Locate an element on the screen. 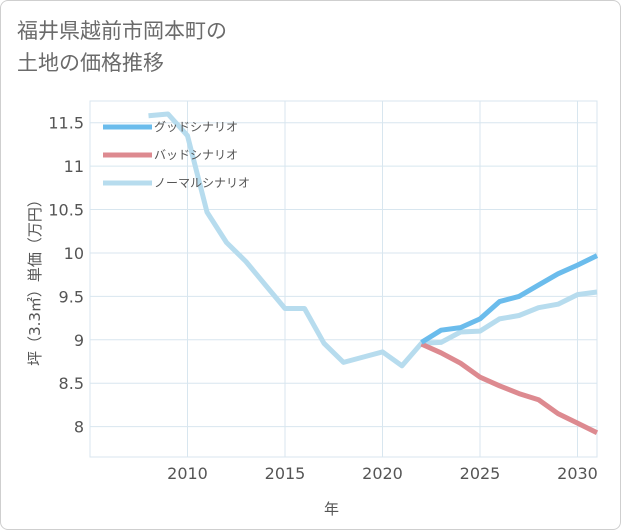 This screenshot has height=530, width=621. x-tick-label: 2010 is located at coordinates (187, 473).